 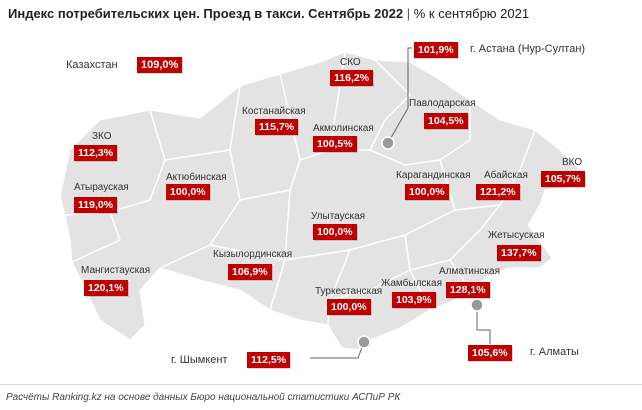 What do you see at coordinates (388, 143) in the screenshot?
I see `astana-marker` at bounding box center [388, 143].